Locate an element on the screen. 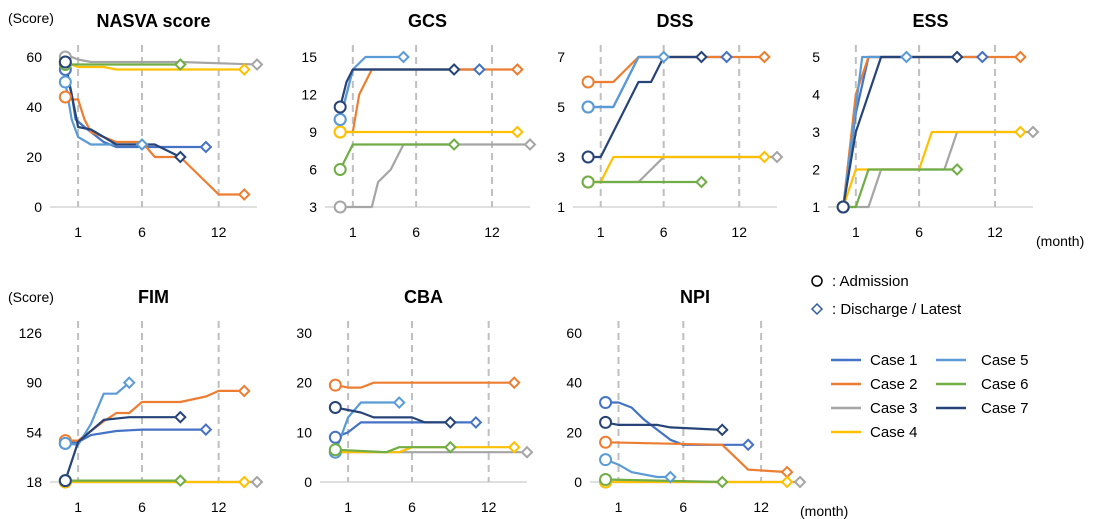 The image size is (1107, 519). npi-y-tick-label: 40 is located at coordinates (574, 383).